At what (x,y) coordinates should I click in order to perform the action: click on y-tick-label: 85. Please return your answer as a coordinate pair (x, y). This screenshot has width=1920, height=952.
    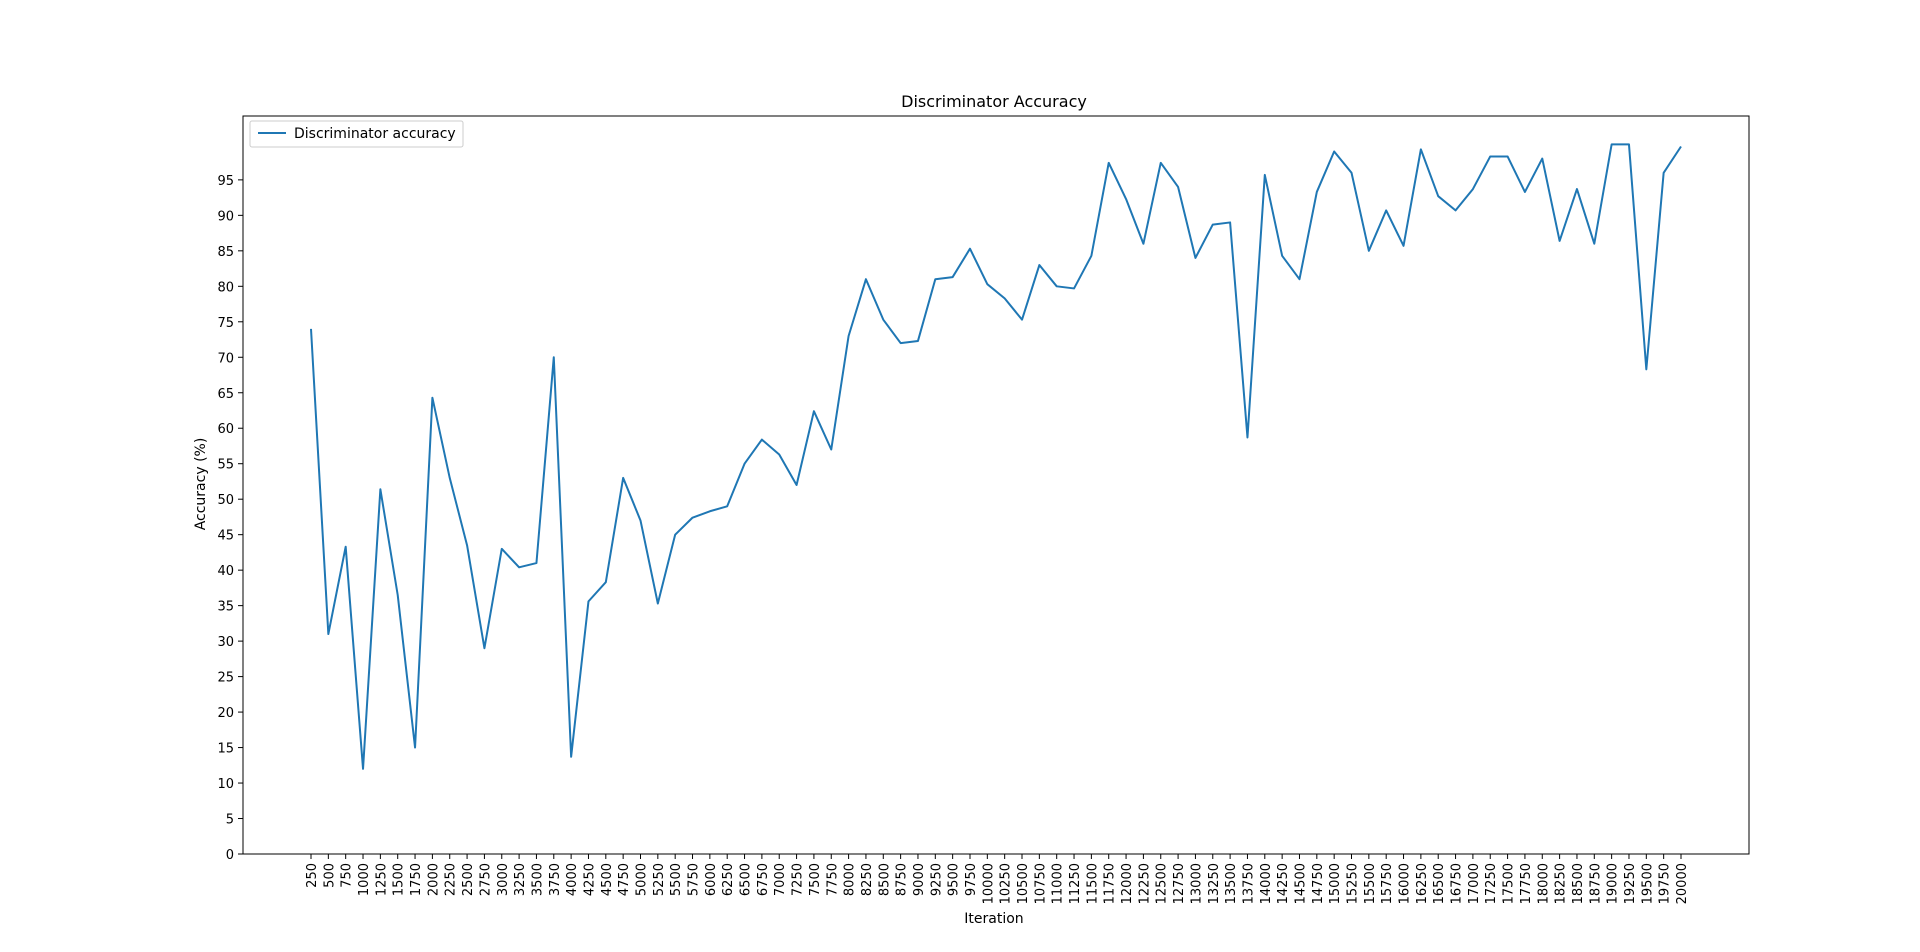
    Looking at the image, I should click on (225, 252).